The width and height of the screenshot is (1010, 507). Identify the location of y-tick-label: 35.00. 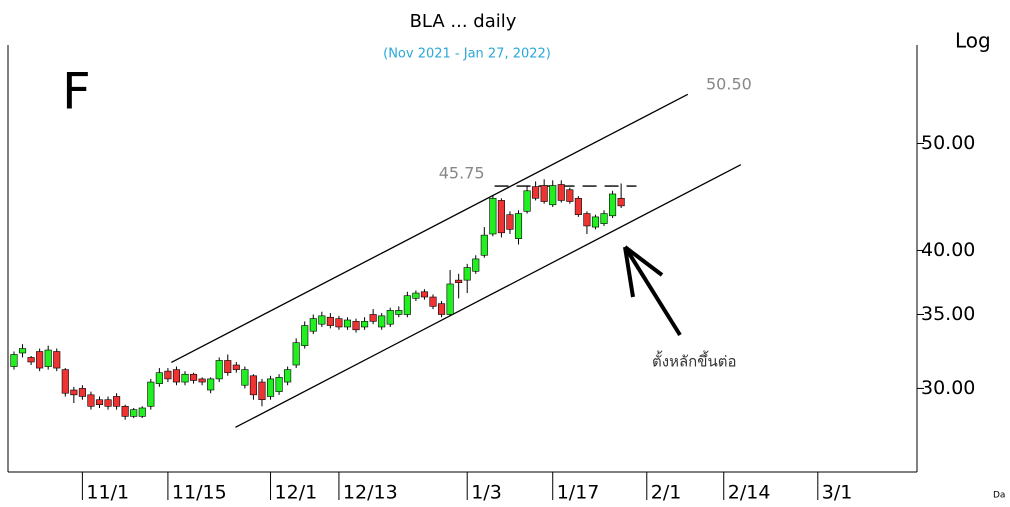
(948, 314).